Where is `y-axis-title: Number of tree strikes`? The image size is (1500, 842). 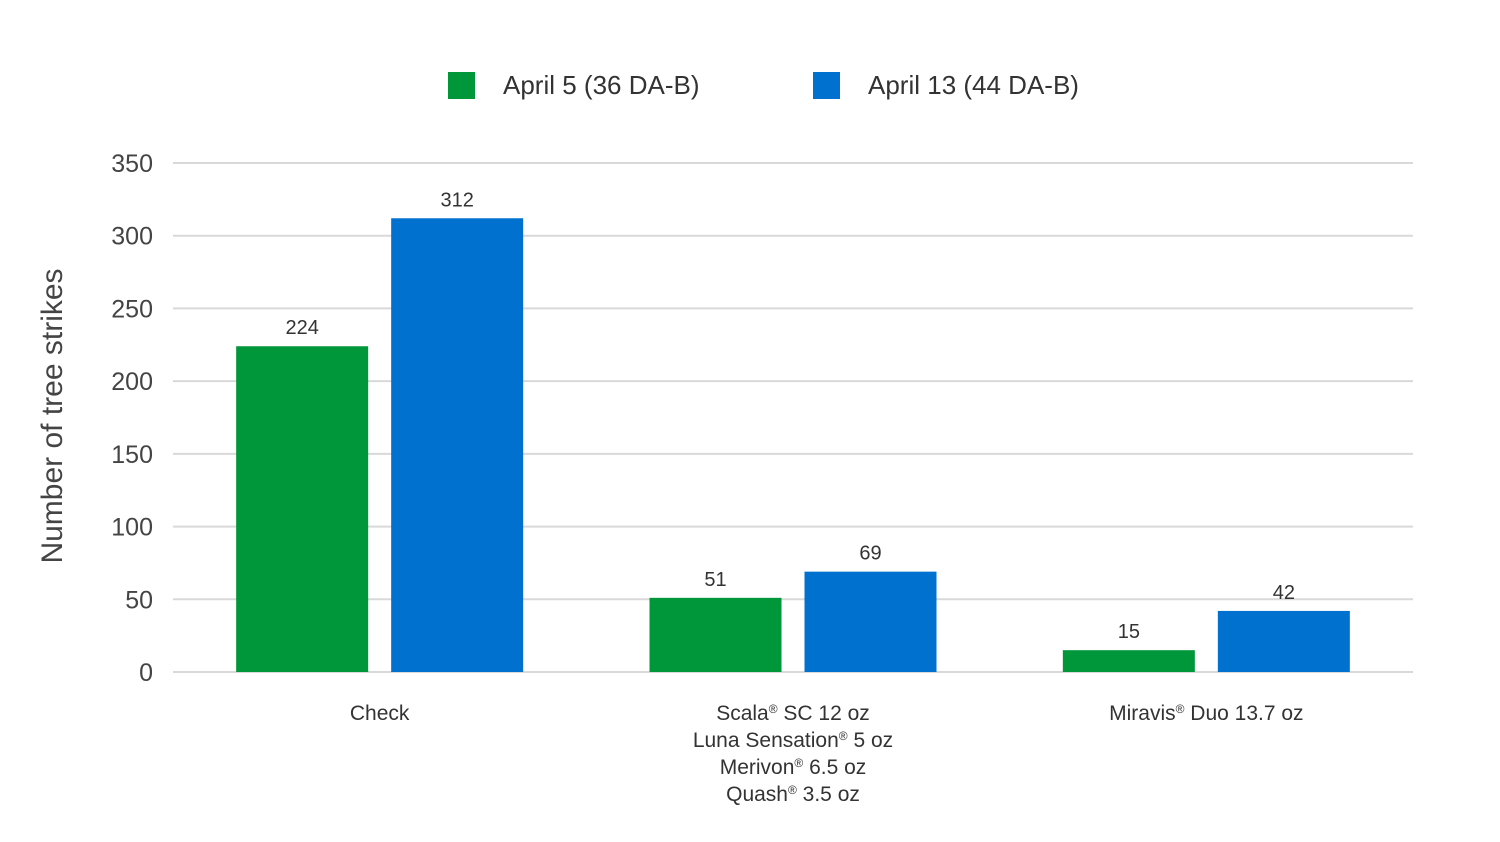
y-axis-title: Number of tree strikes is located at coordinates (52, 415).